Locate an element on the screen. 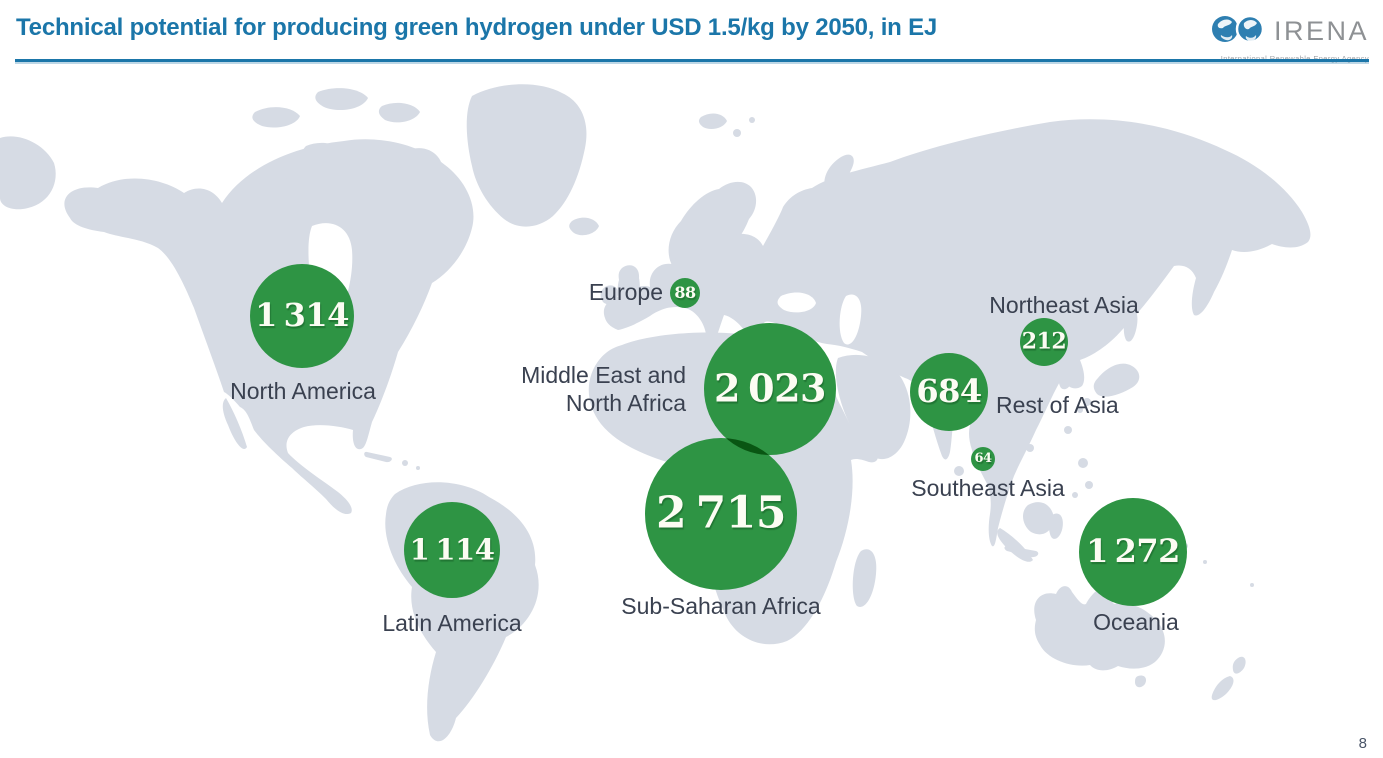  bubble-value-oceania: 1 272 is located at coordinates (1133, 551).